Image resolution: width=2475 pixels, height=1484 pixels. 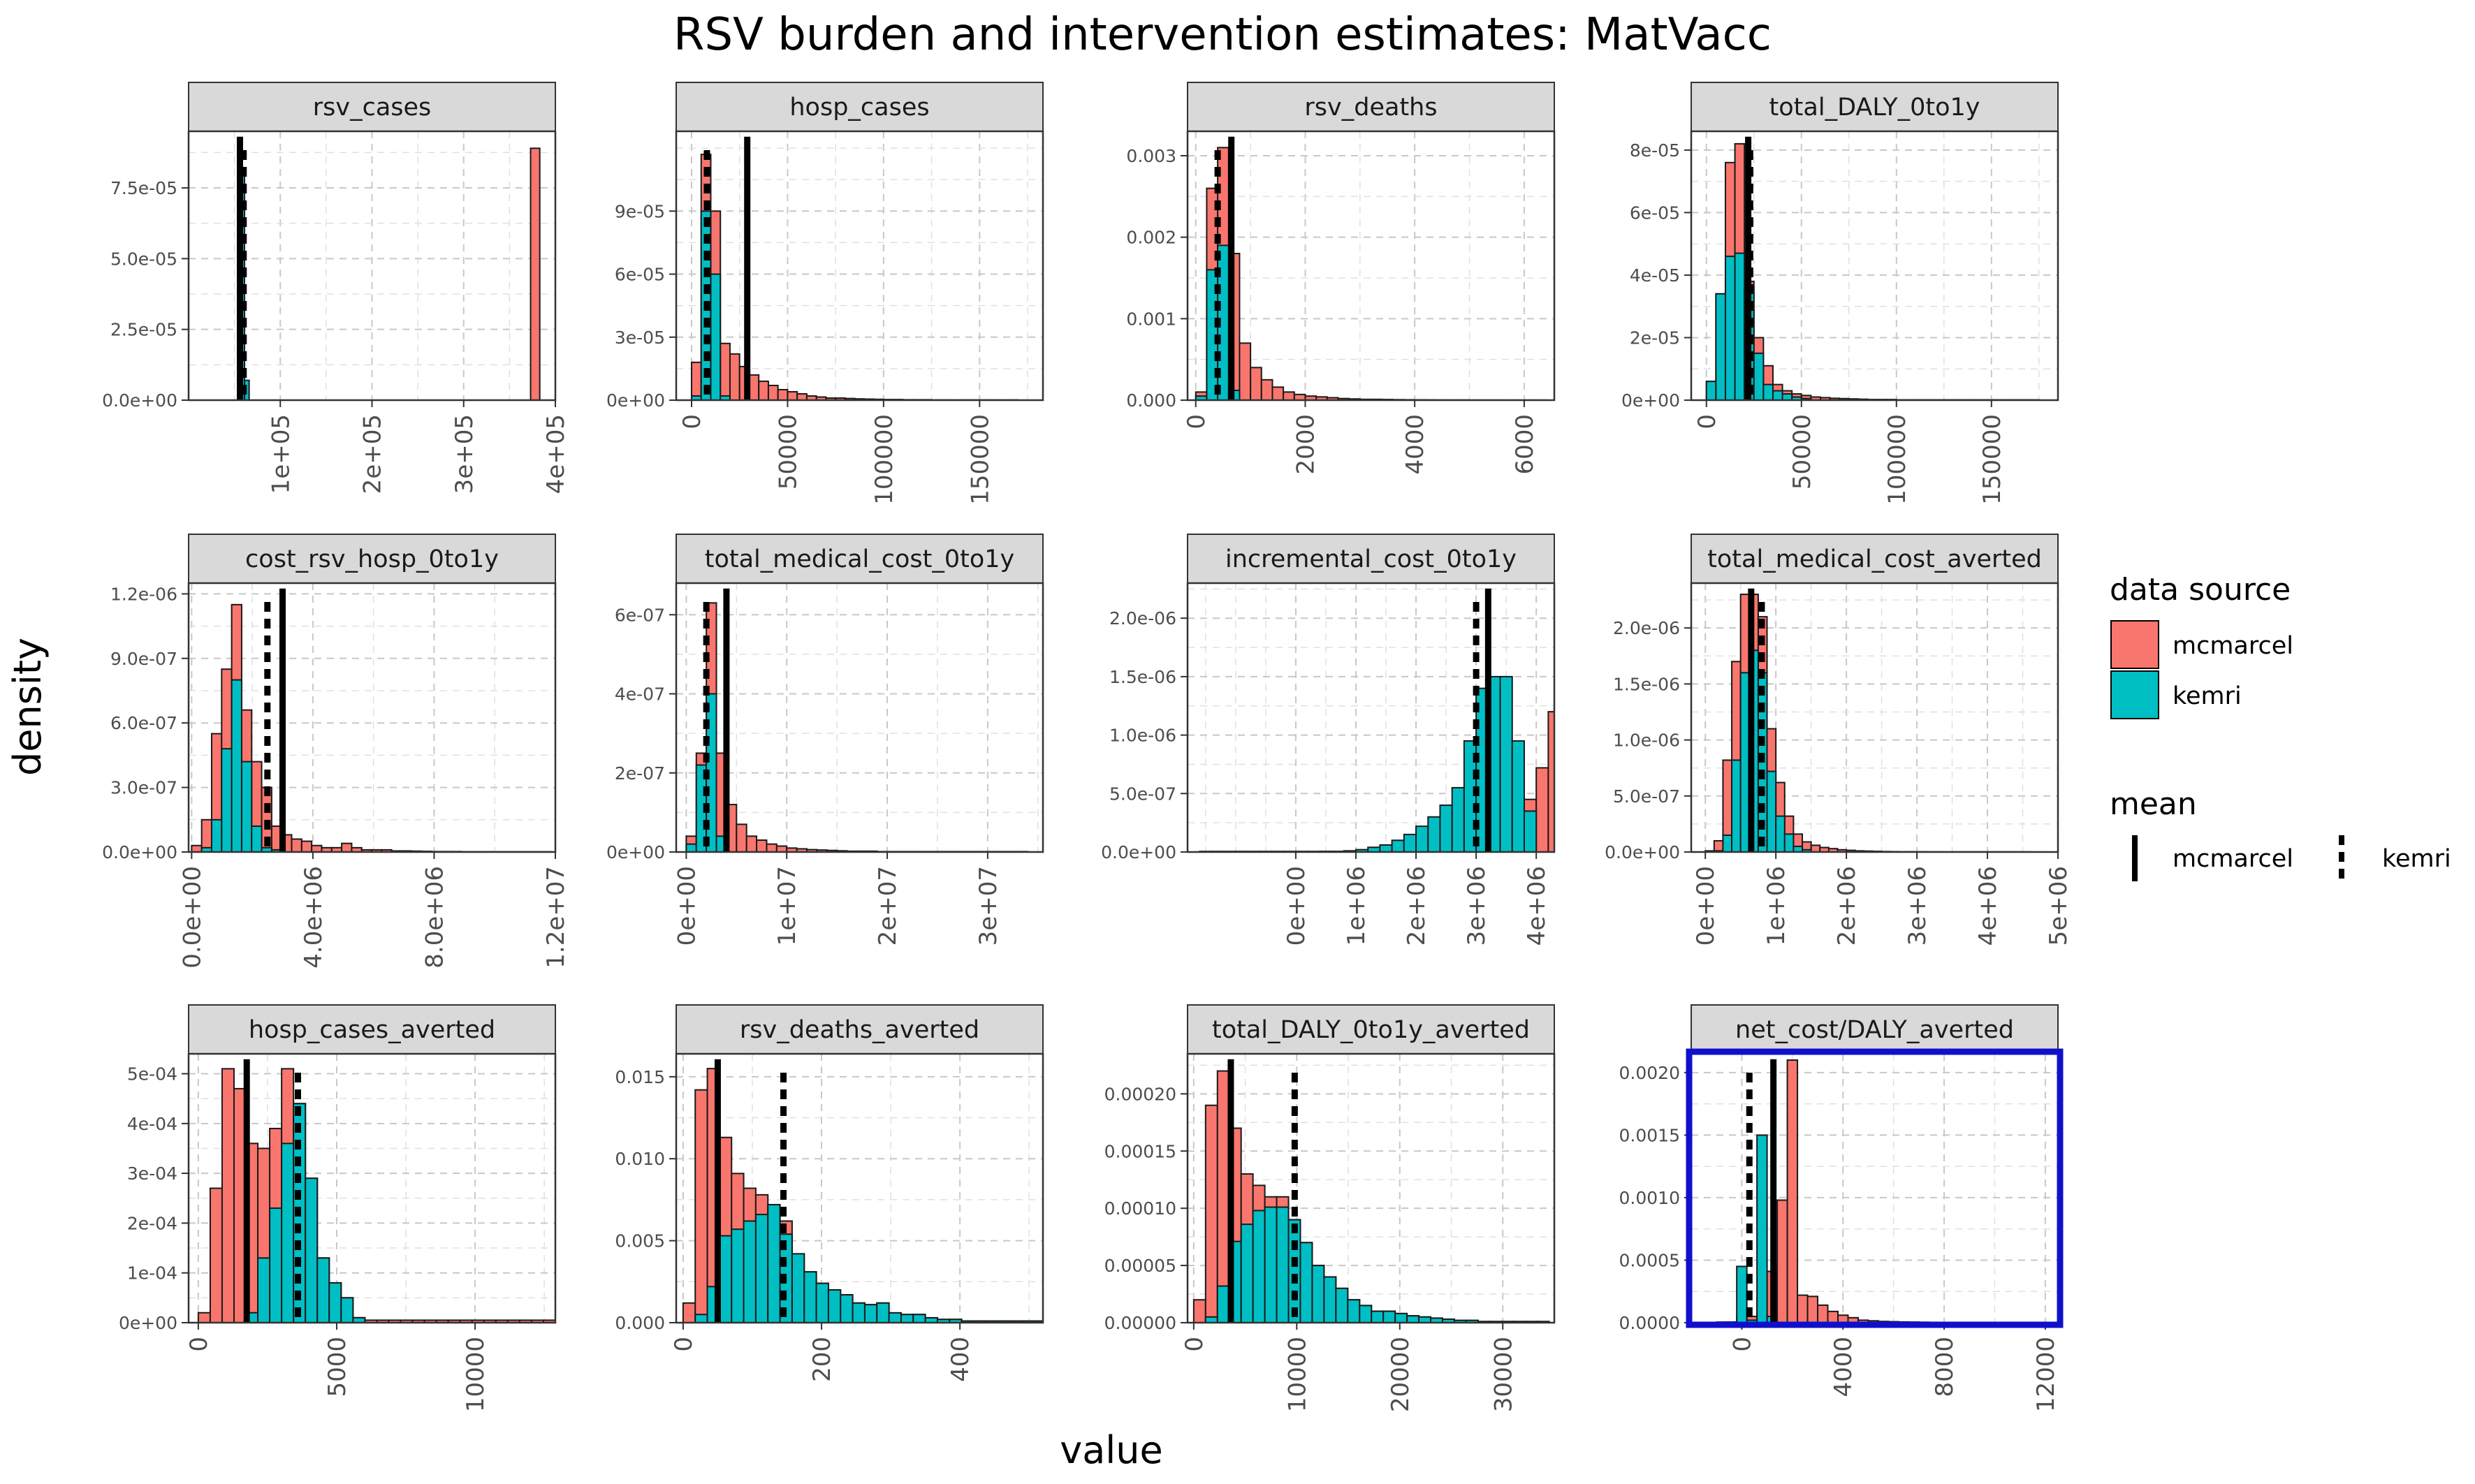 I want to click on y-tick-label: 0e+00, so click(x=148, y=1323).